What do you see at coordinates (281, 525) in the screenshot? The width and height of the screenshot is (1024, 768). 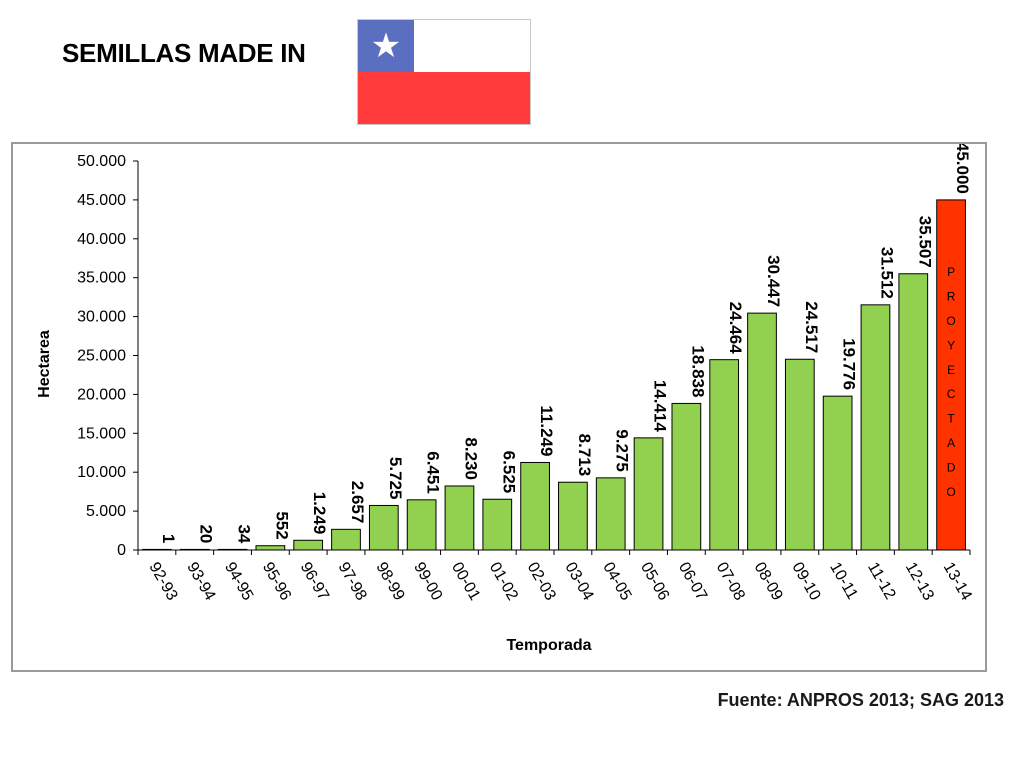 I see `data-label: 552` at bounding box center [281, 525].